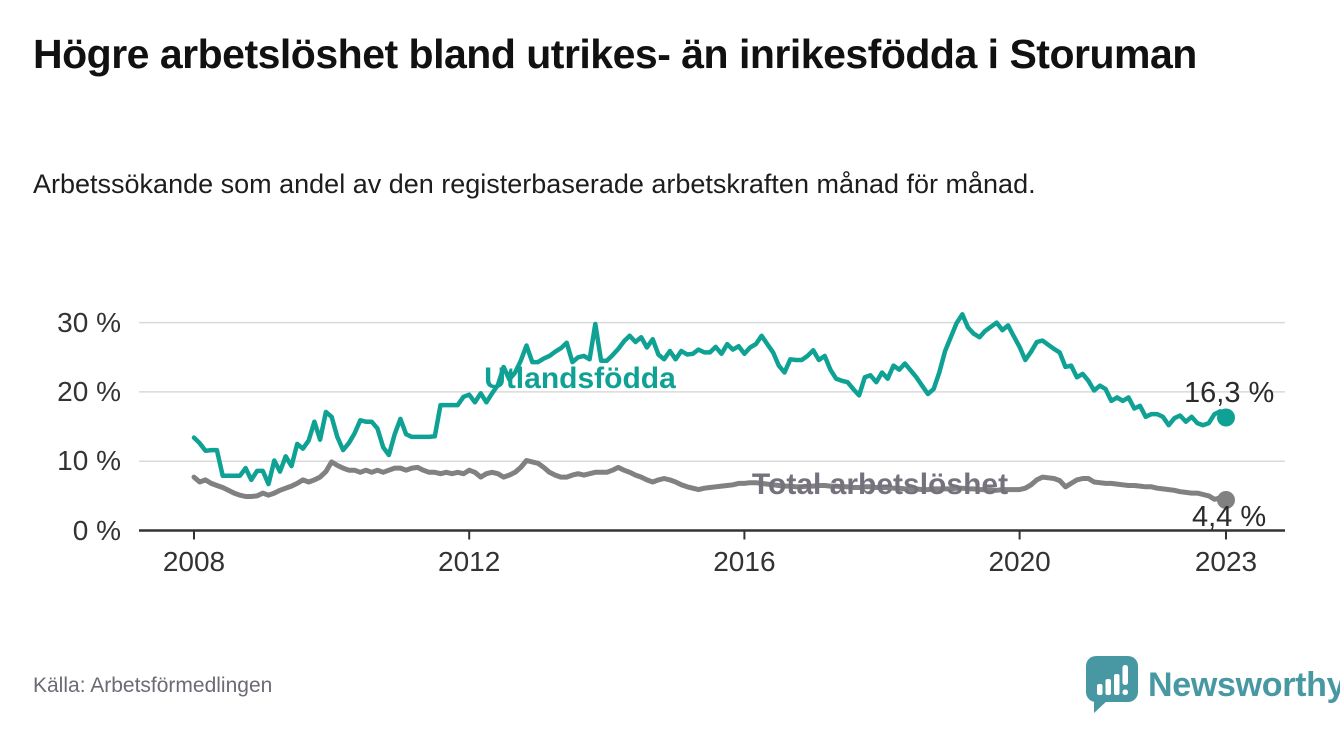 This screenshot has width=1340, height=734. I want to click on series-label-total-arbetsloshet: Total arbetslöshet, so click(880, 484).